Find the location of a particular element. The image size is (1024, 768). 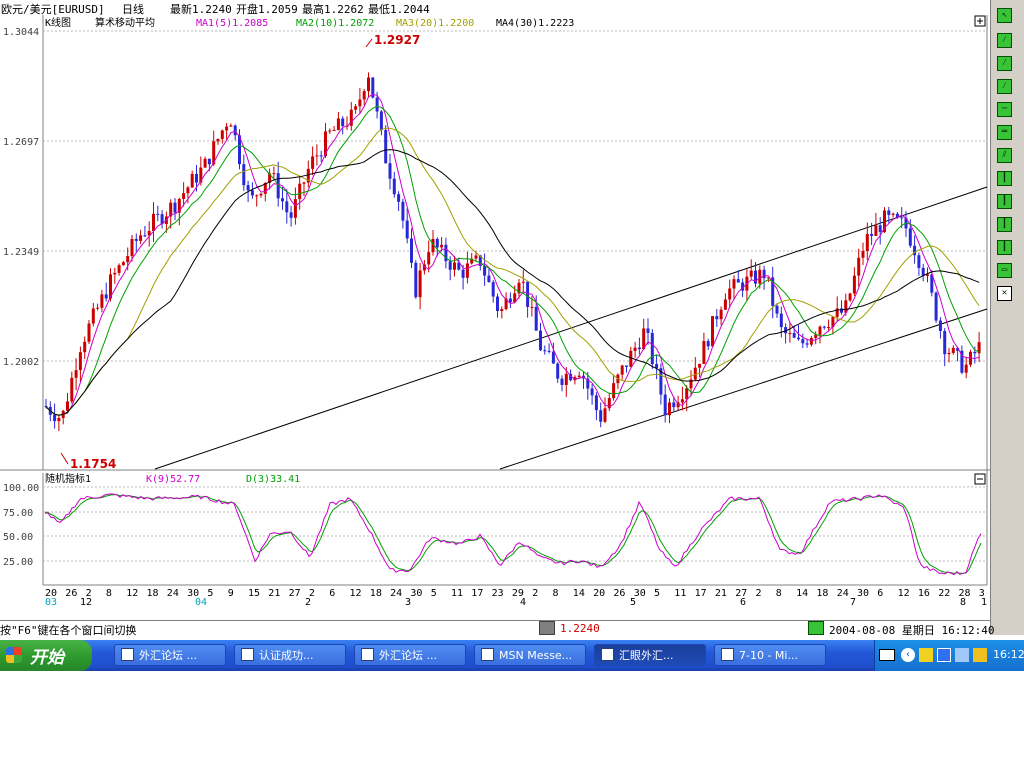

info-icon is located at coordinates (816, 628).